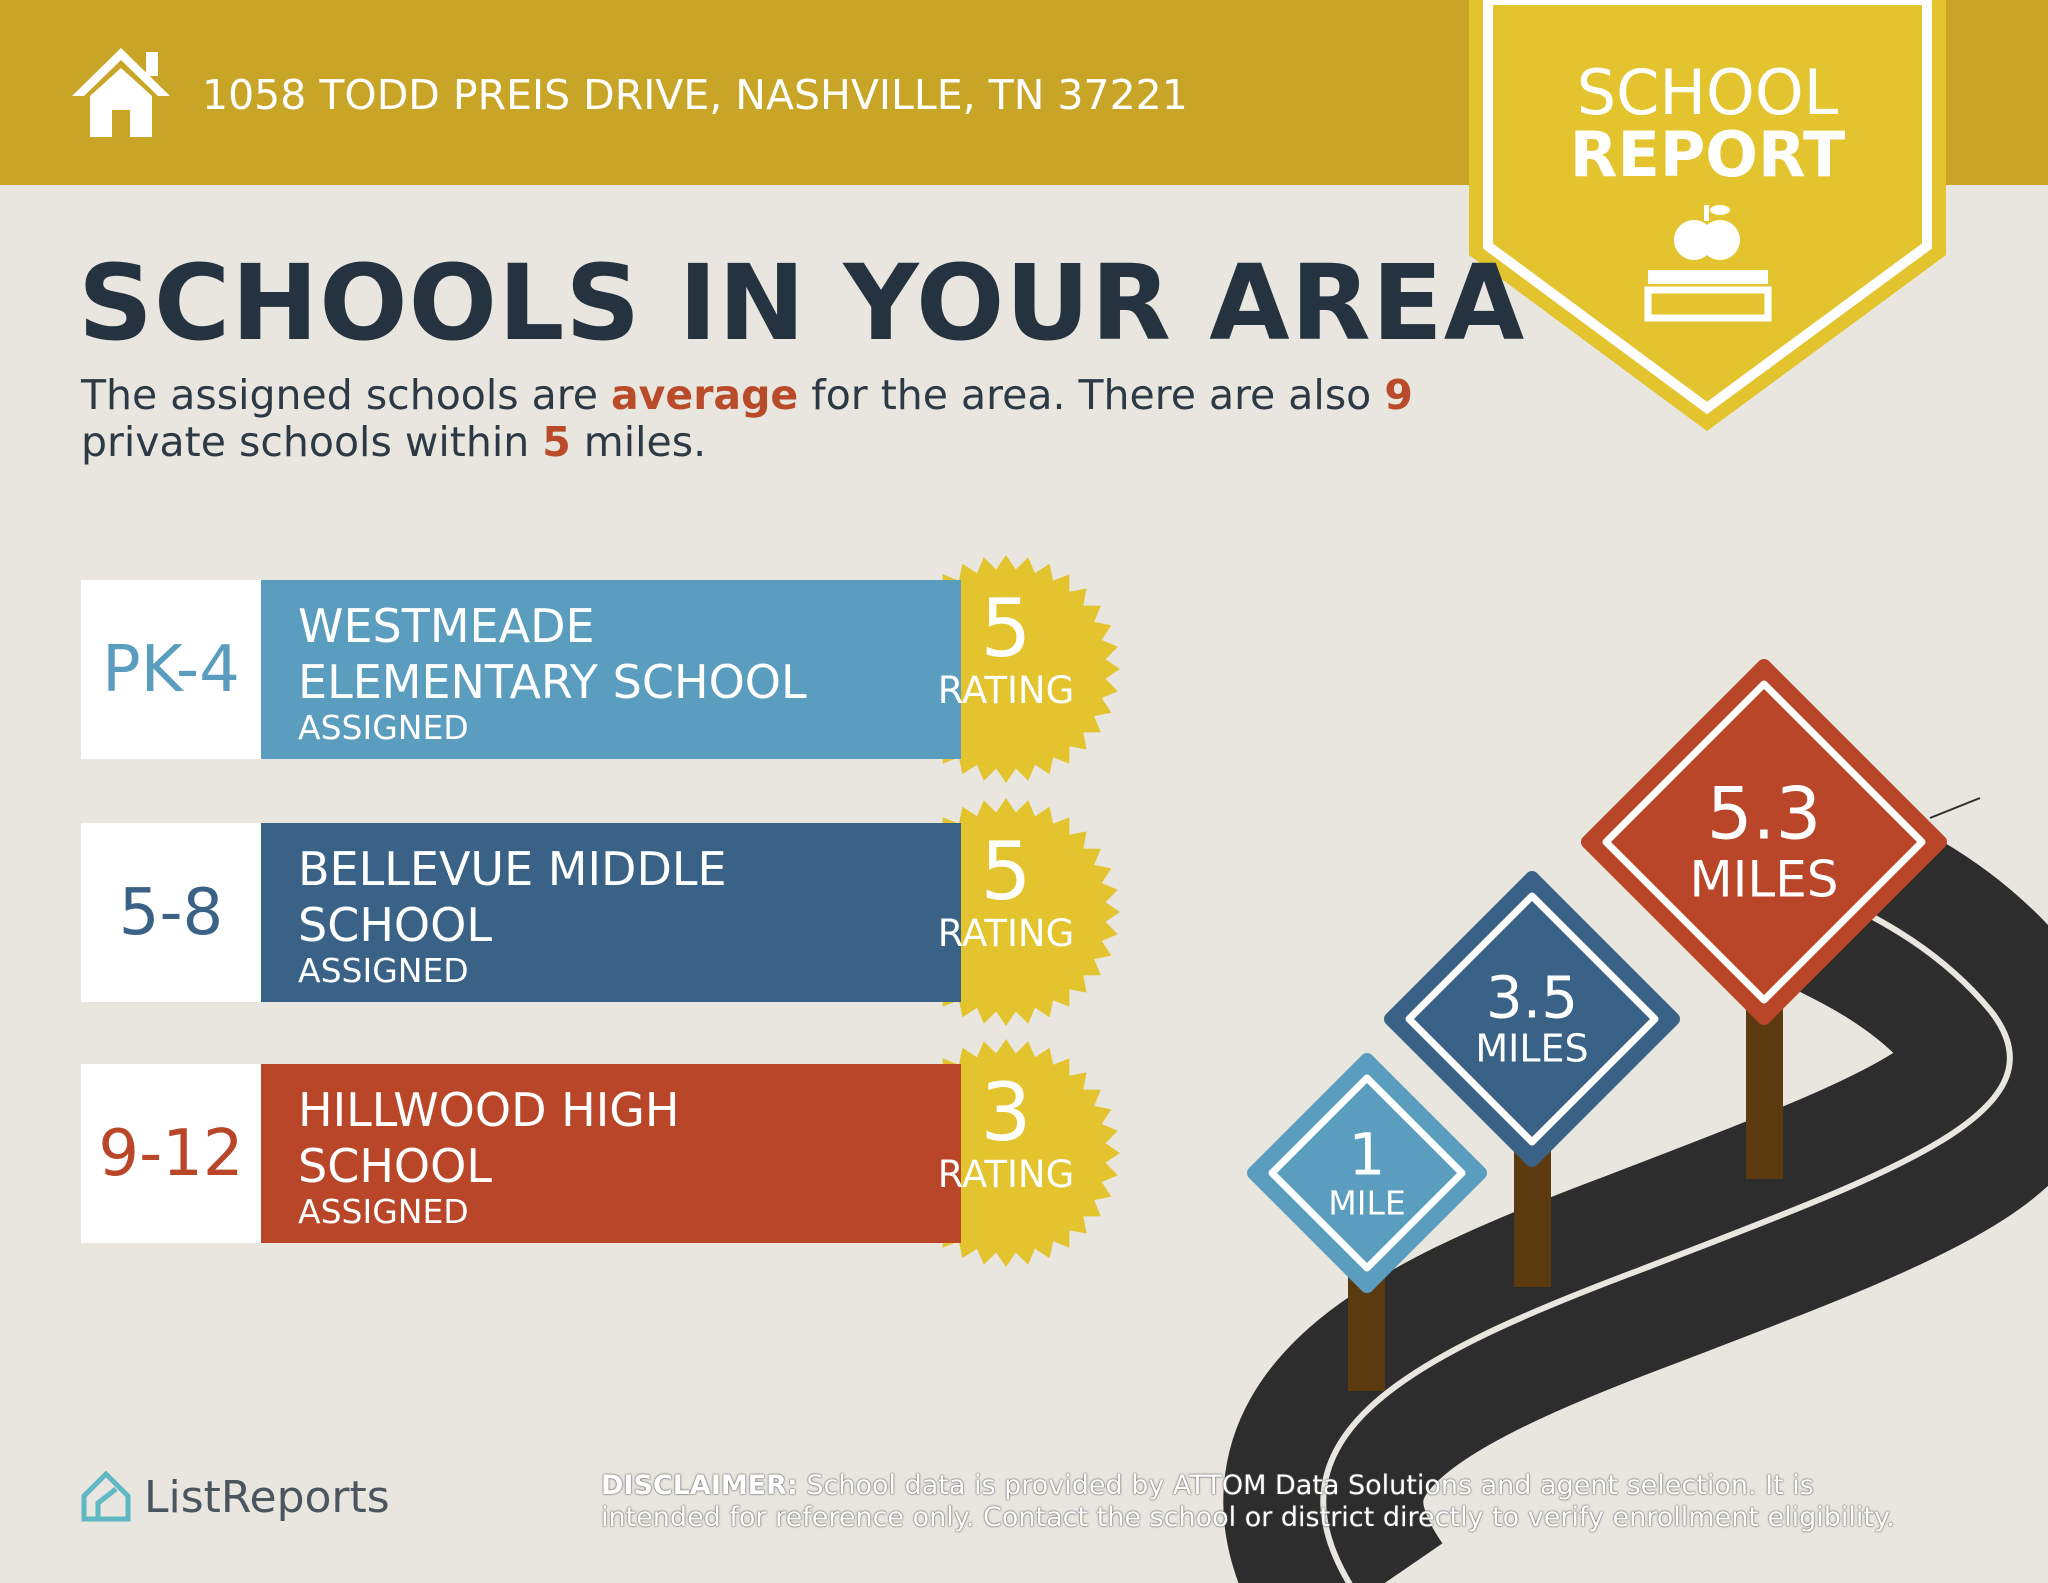 This screenshot has height=1583, width=2048. I want to click on grade-range: 5-8, so click(171, 912).